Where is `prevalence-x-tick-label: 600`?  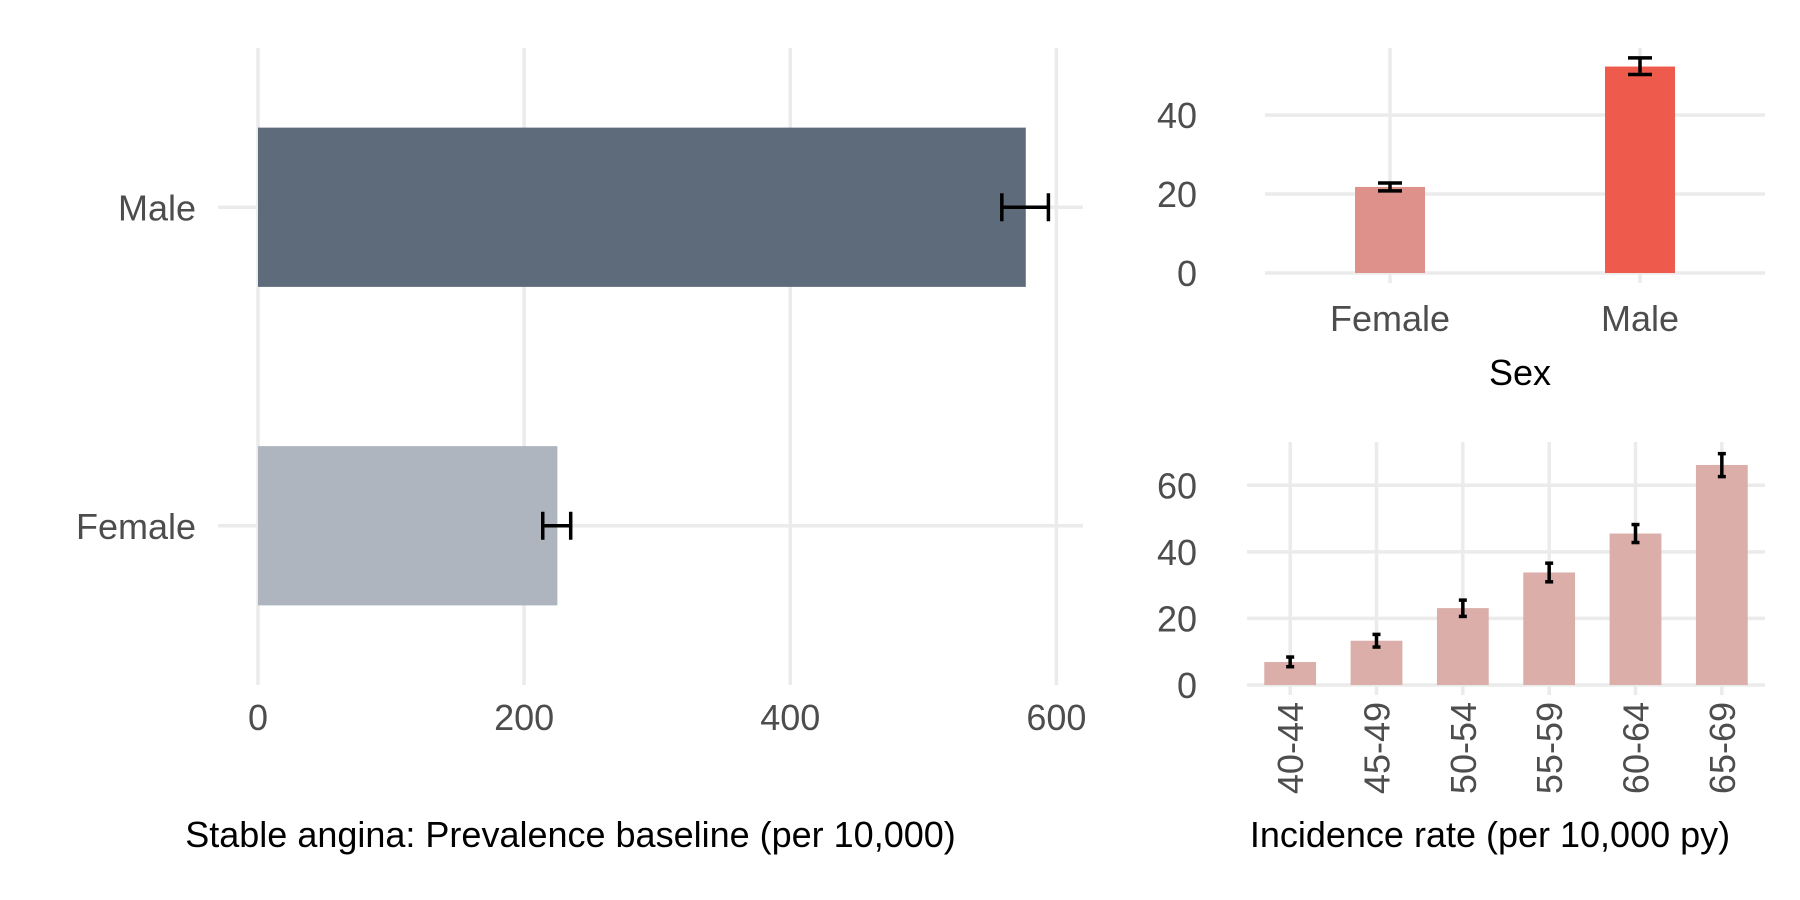 prevalence-x-tick-label: 600 is located at coordinates (1056, 717).